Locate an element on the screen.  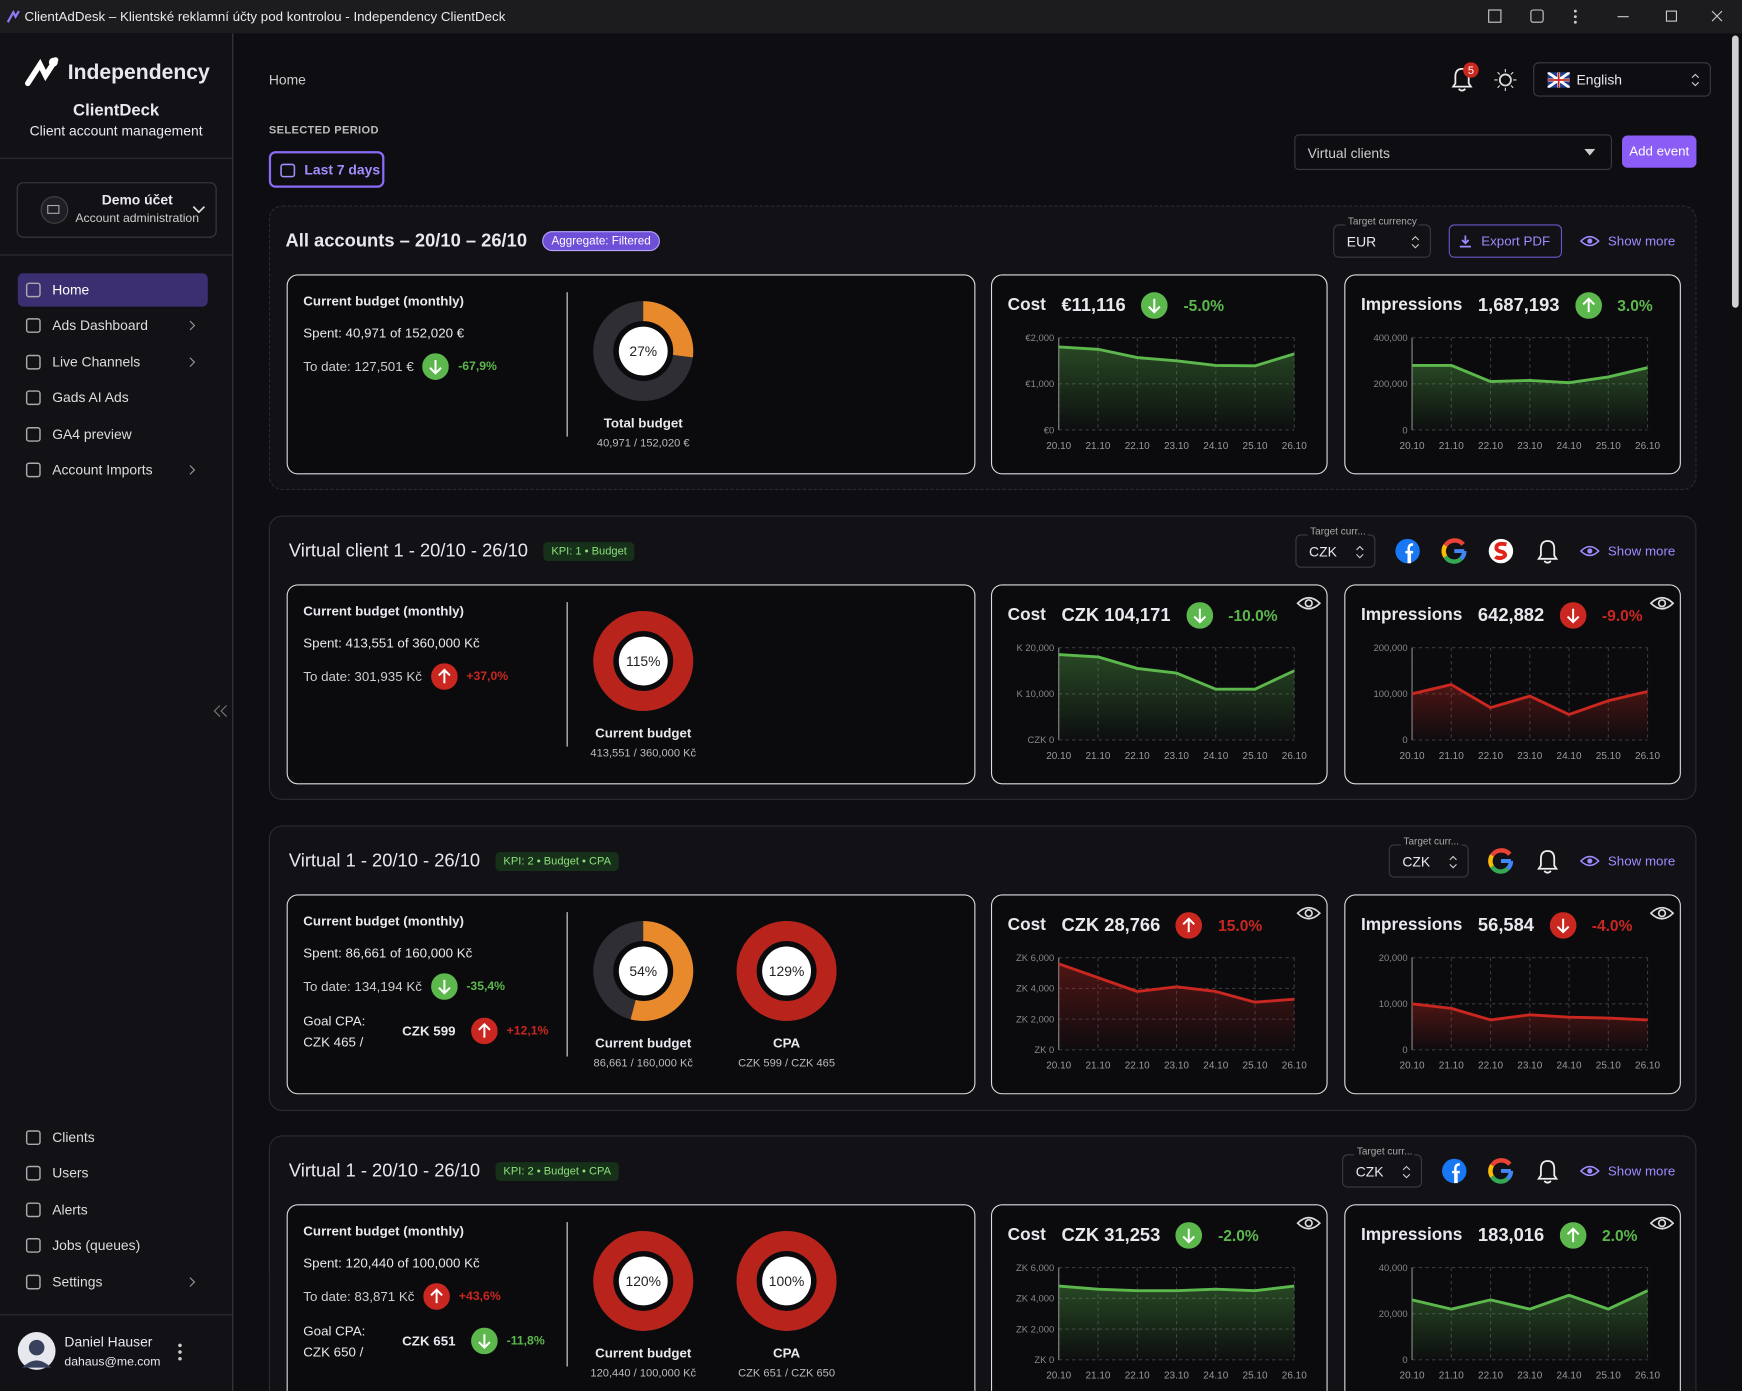
add-event-button: Add event is located at coordinates (1659, 151).